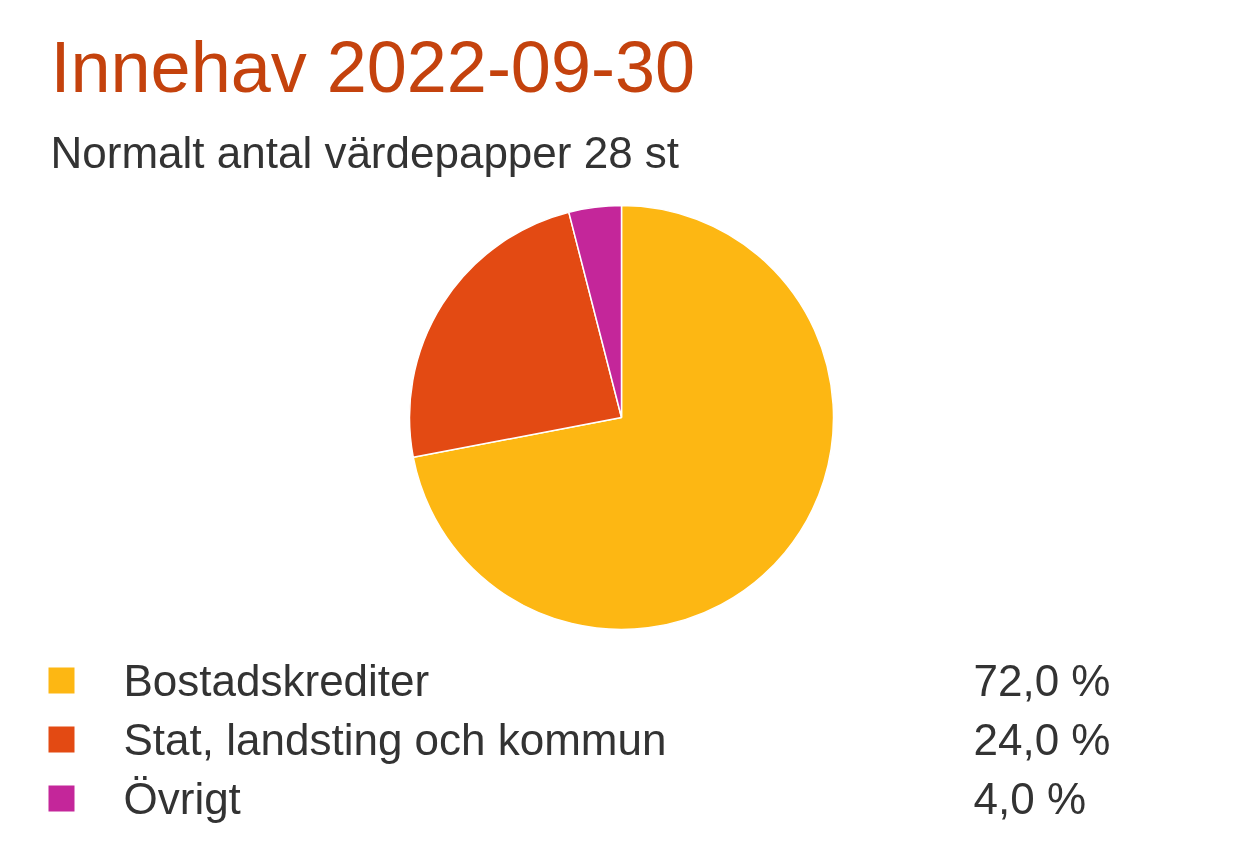 Image resolution: width=1242 pixels, height=867 pixels. What do you see at coordinates (1030, 798) in the screenshot?
I see `data-label: 4,0 %` at bounding box center [1030, 798].